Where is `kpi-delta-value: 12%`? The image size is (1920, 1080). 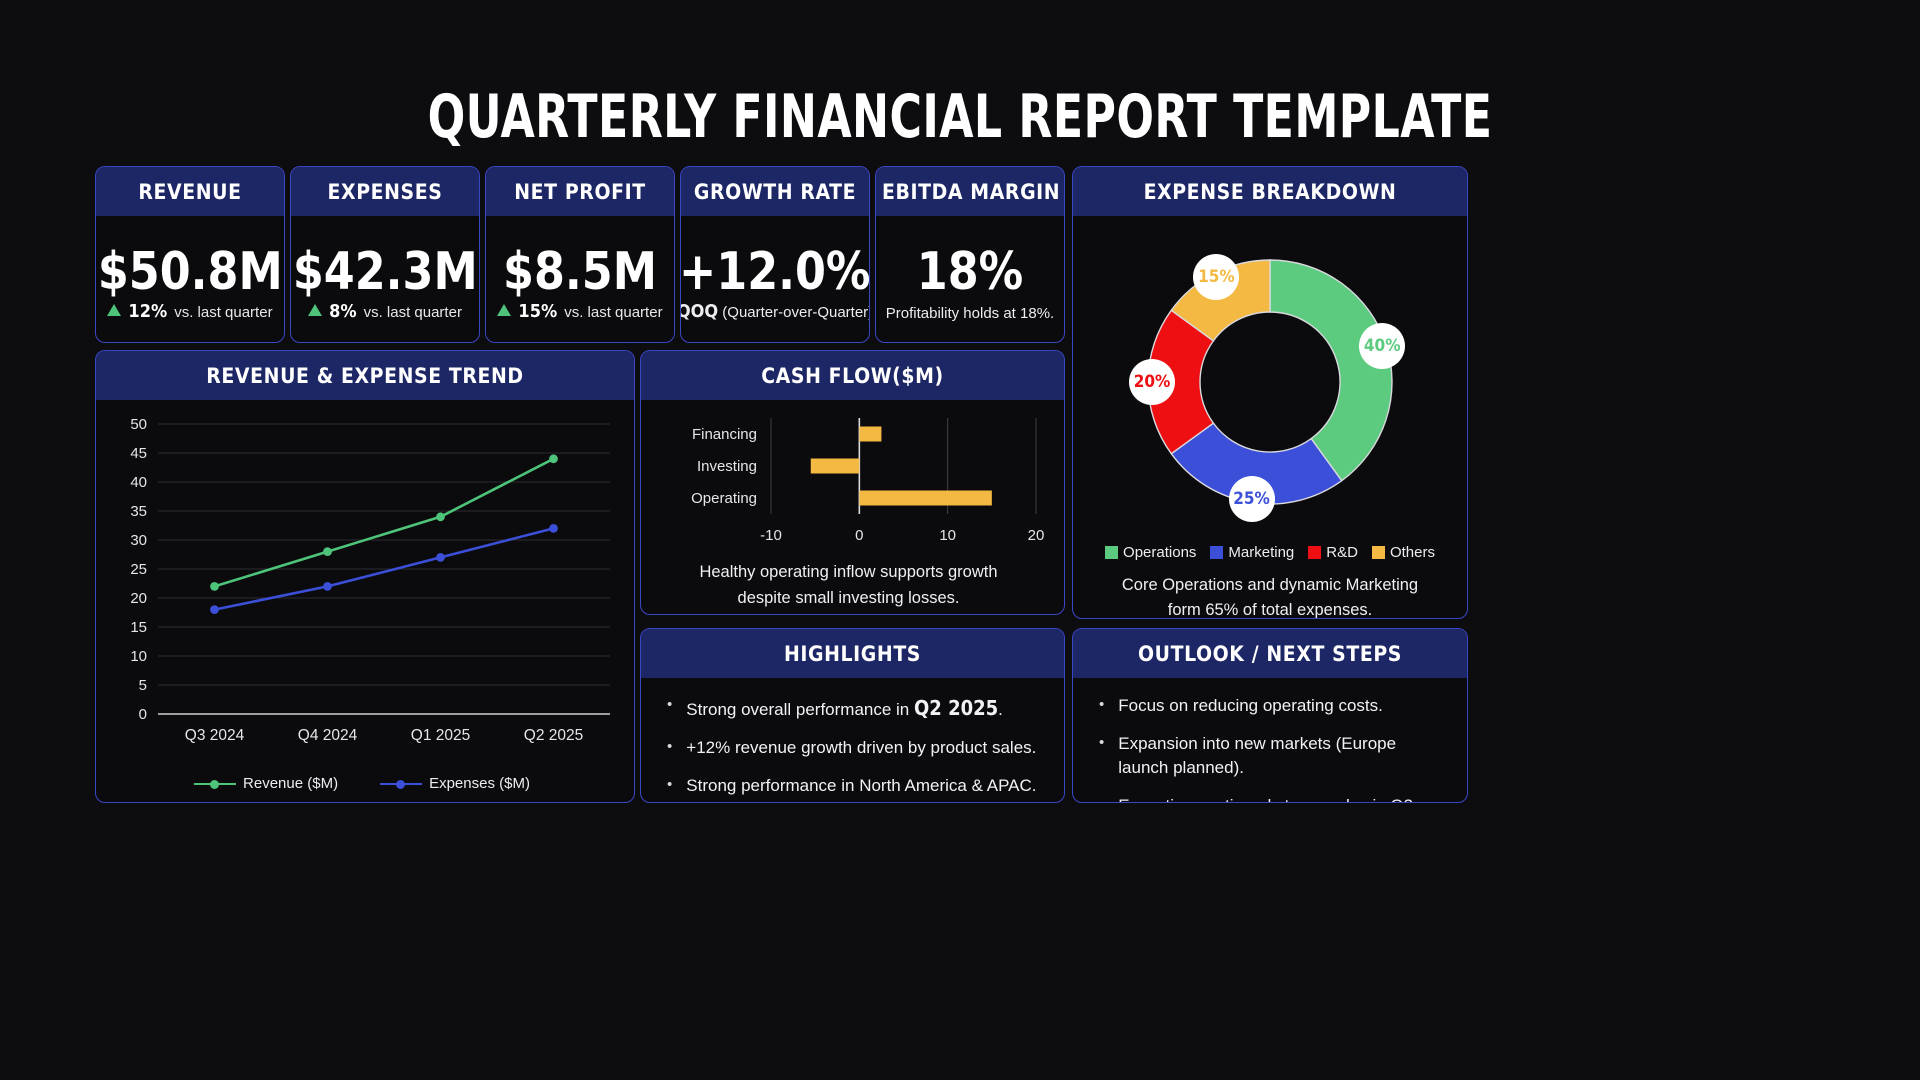
kpi-delta-value: 12% is located at coordinates (148, 311).